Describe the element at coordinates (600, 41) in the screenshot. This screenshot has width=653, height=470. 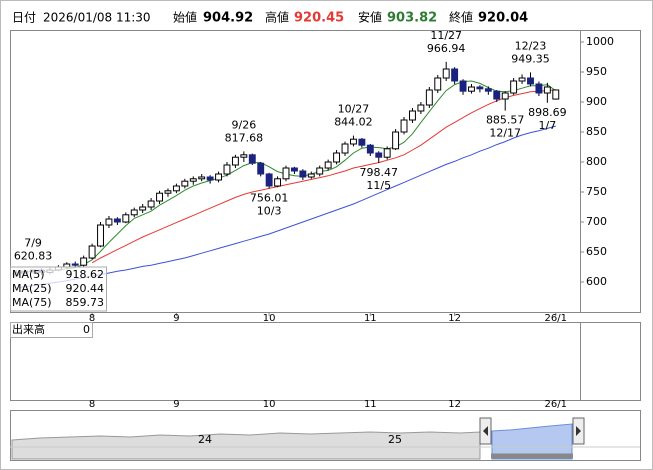
I see `y-tick-label: 1000` at that location.